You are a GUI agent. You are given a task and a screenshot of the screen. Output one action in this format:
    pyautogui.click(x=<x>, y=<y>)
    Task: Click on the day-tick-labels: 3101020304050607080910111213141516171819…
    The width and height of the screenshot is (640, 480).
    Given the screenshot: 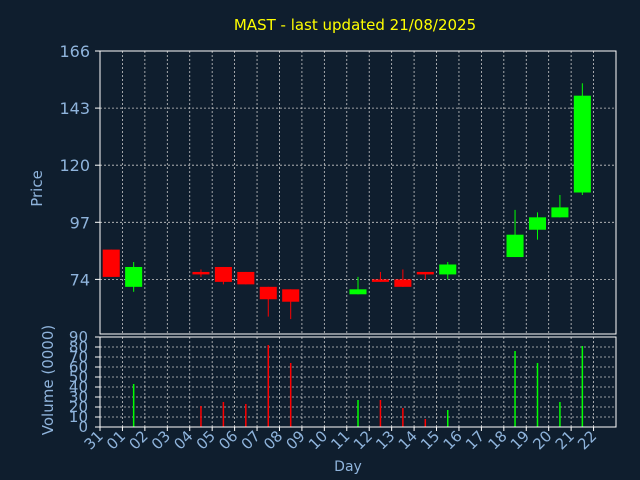 What is the action you would take?
    pyautogui.click(x=340, y=440)
    